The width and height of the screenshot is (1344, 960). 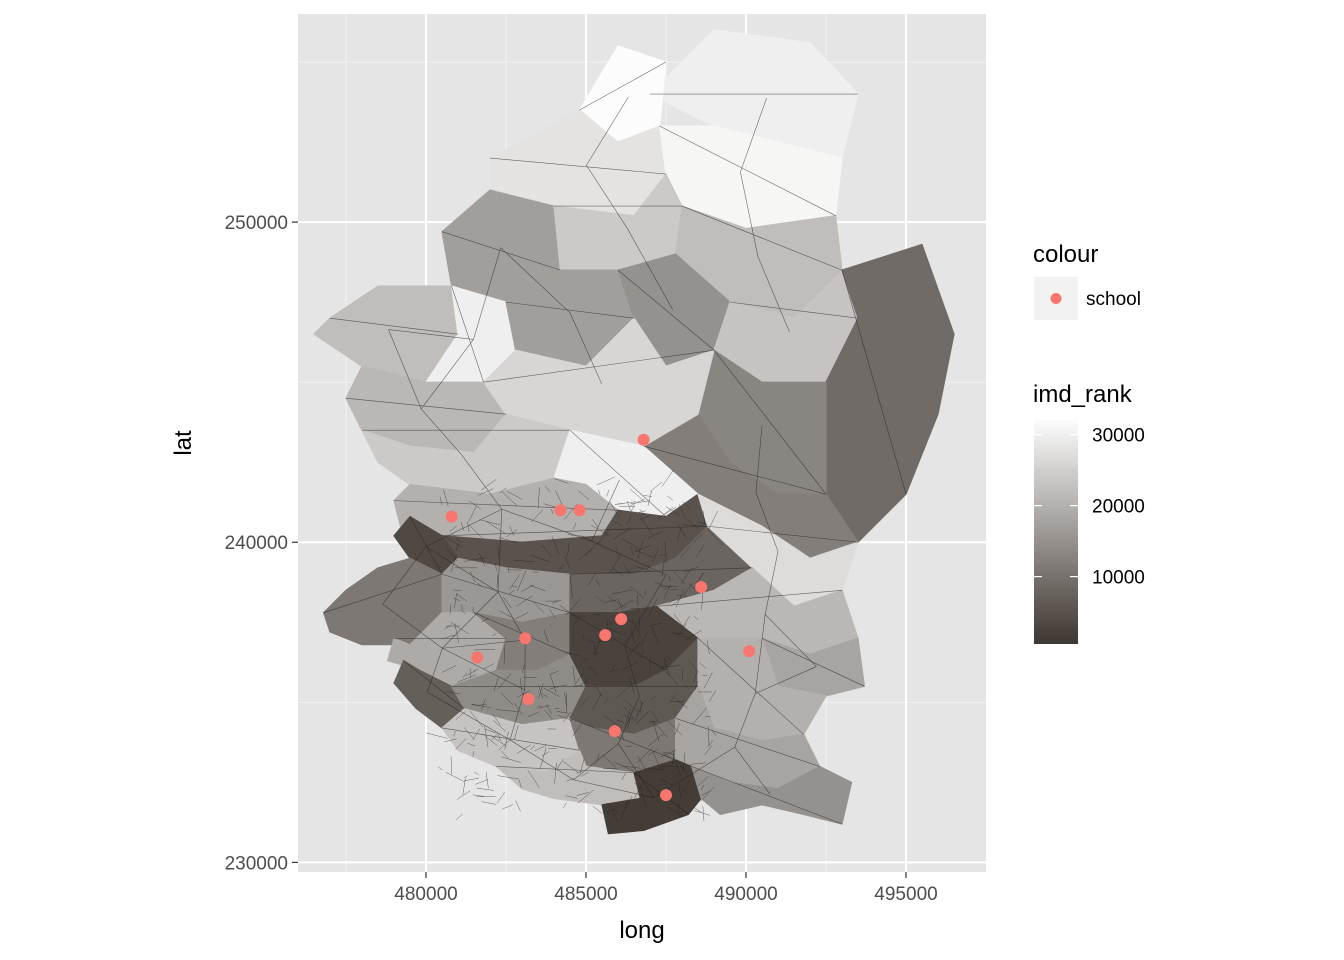 What do you see at coordinates (771, 795) in the screenshot?
I see `map-region` at bounding box center [771, 795].